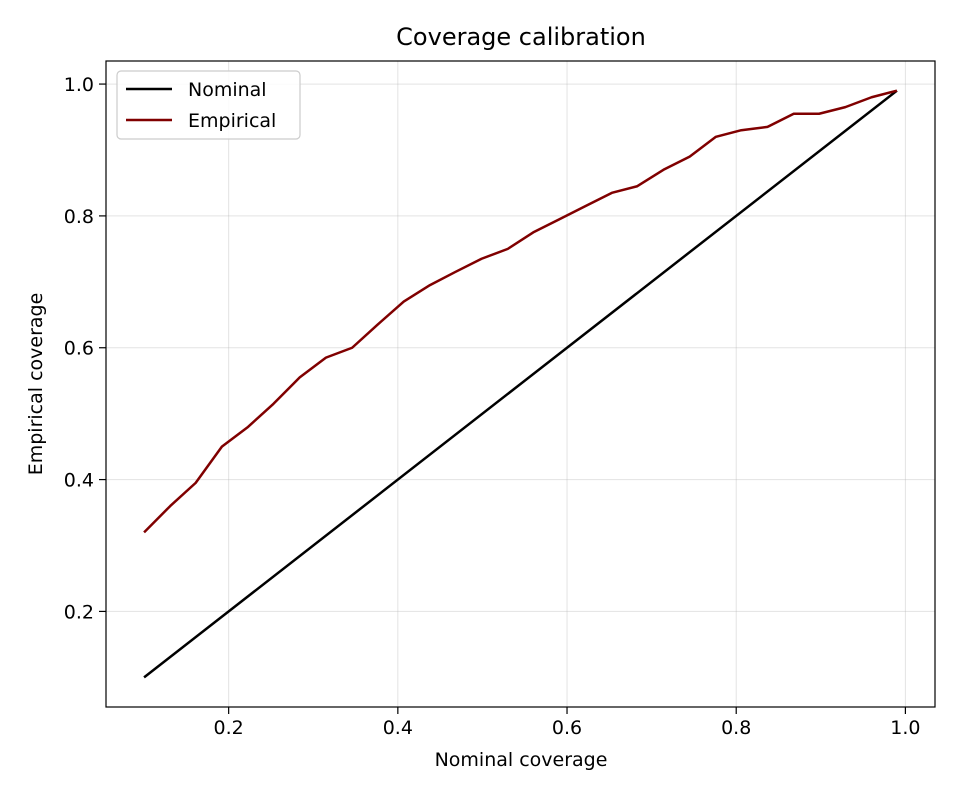 Image resolution: width=960 pixels, height=800 pixels. Describe the element at coordinates (905, 728) in the screenshot. I see `x-tick-label: 1.0` at that location.